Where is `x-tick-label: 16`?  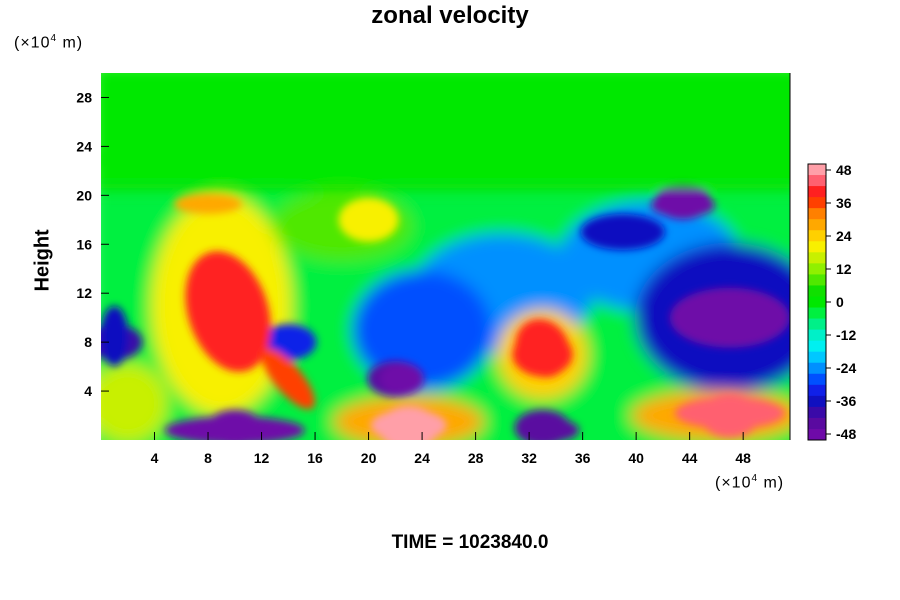
x-tick-label: 16 is located at coordinates (315, 458).